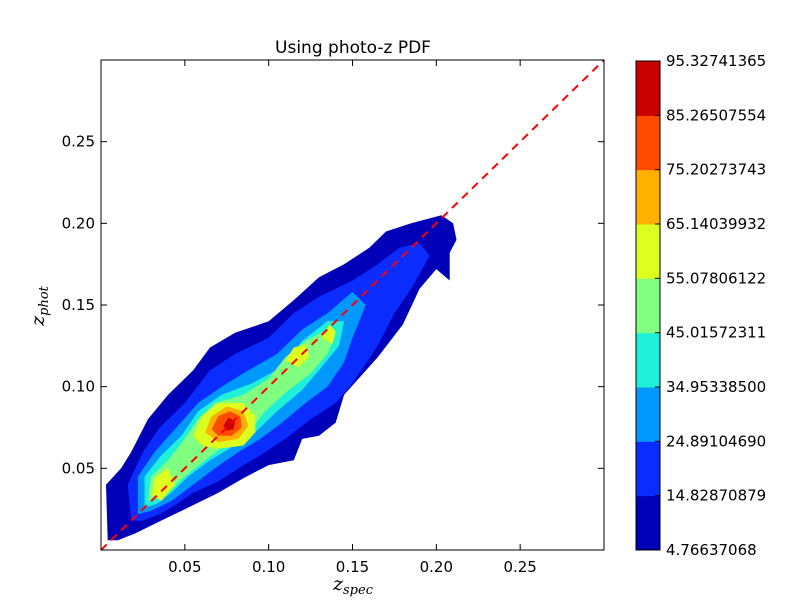  Describe the element at coordinates (78, 305) in the screenshot. I see `y-tick-label: 0.15` at that location.